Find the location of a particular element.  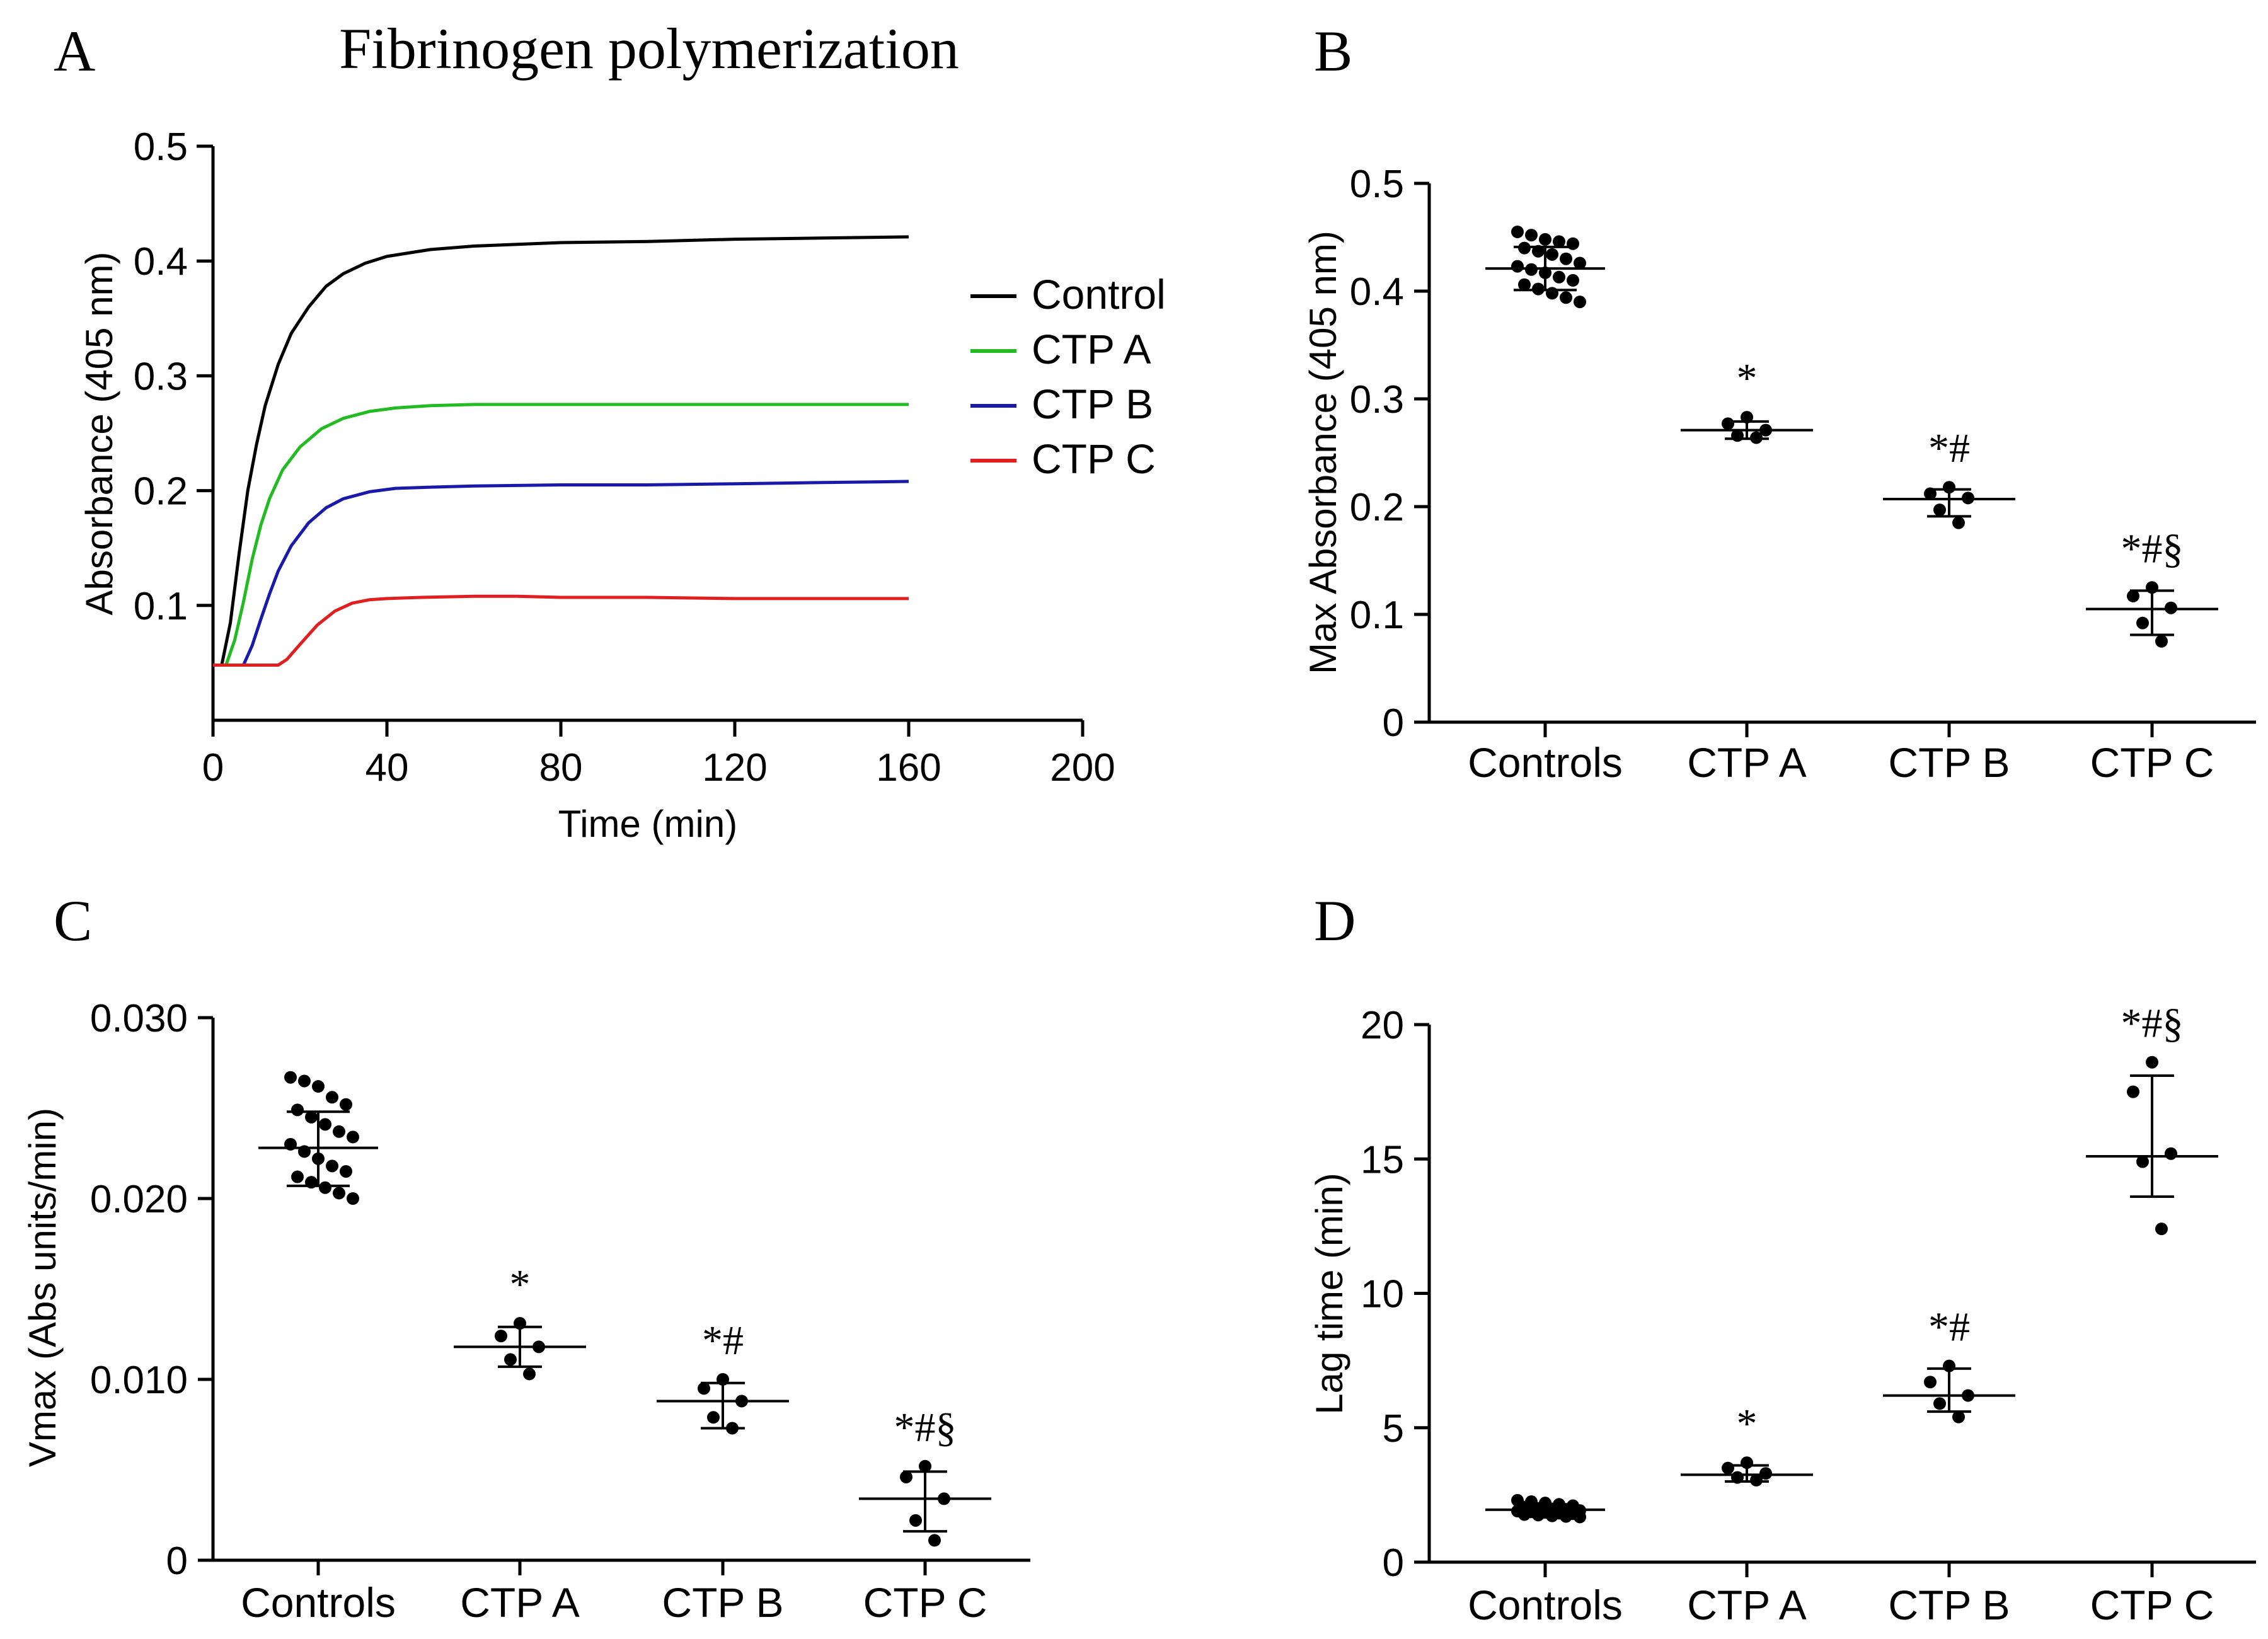

y-axis-label: Absorbance (405 nm) is located at coordinates (99, 434).